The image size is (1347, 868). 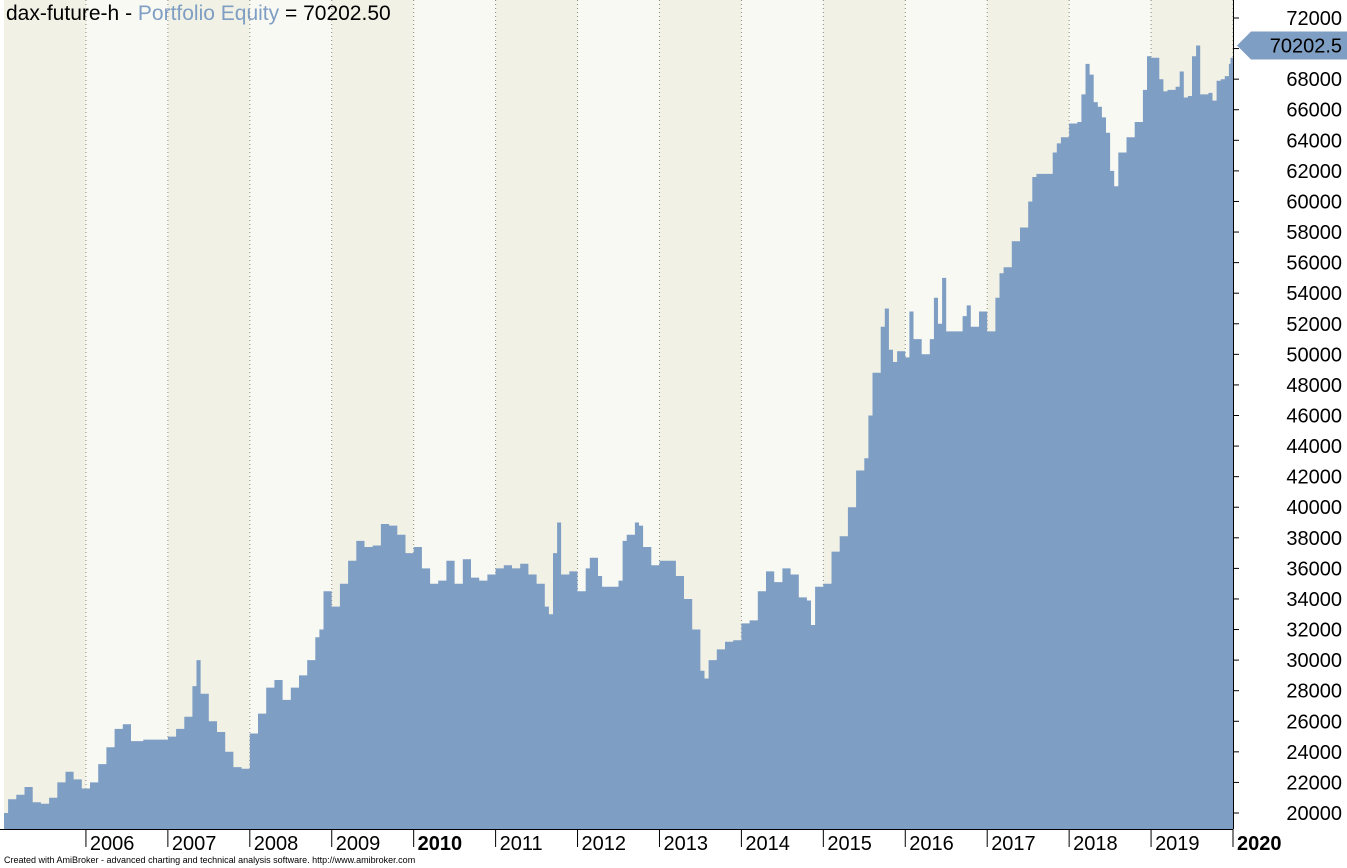 I want to click on y-tick-label: 68000, so click(x=1314, y=80).